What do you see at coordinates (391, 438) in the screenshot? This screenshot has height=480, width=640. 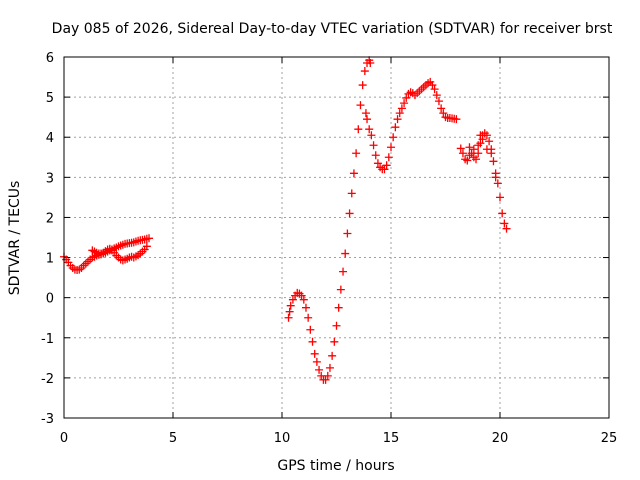 I see `x-tick-label: 15` at bounding box center [391, 438].